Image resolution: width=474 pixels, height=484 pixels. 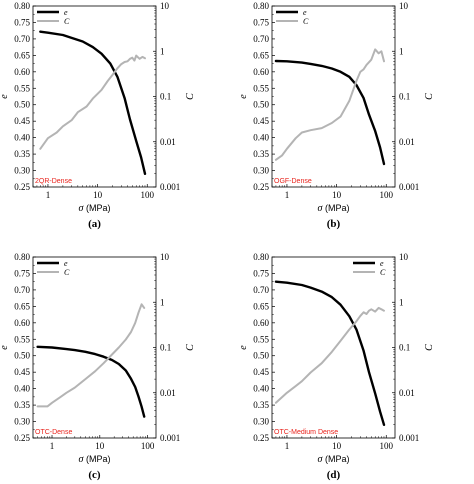 What do you see at coordinates (243, 96) in the screenshot?
I see `left-axis-title: e` at bounding box center [243, 96].